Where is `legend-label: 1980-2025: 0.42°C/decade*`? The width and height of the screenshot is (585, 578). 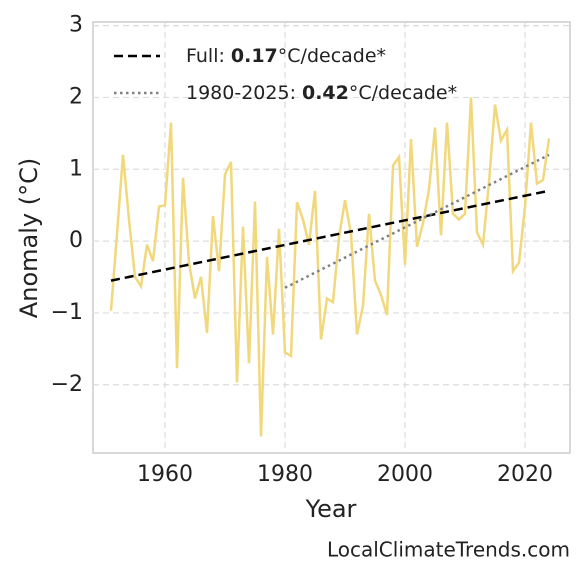
legend-label: 1980-2025: 0.42°C/decade* is located at coordinates (321, 93).